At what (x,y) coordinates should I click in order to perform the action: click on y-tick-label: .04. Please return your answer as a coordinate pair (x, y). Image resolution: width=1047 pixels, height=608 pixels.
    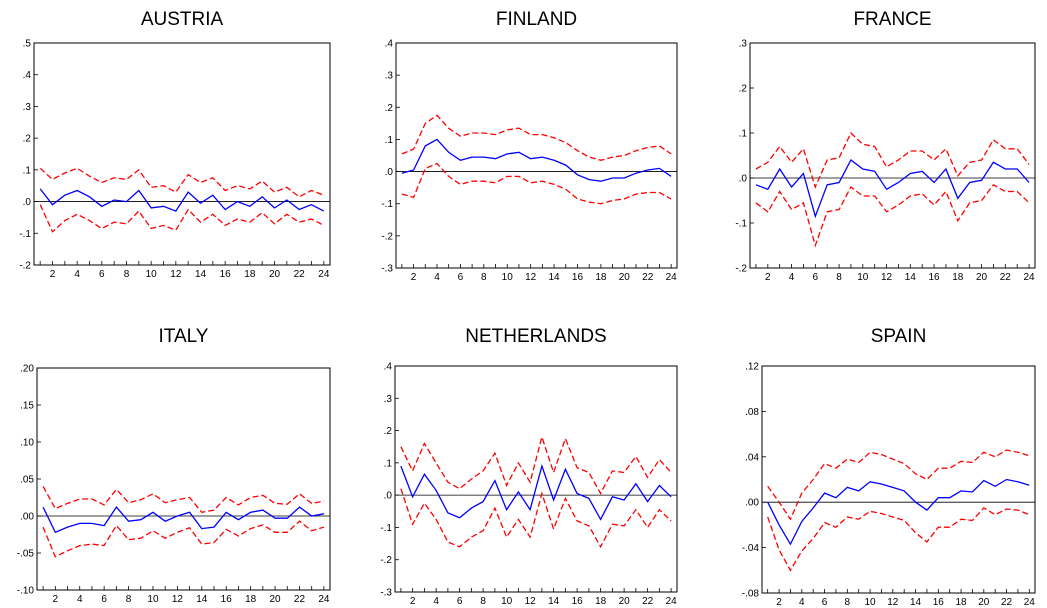
    Looking at the image, I should click on (752, 457).